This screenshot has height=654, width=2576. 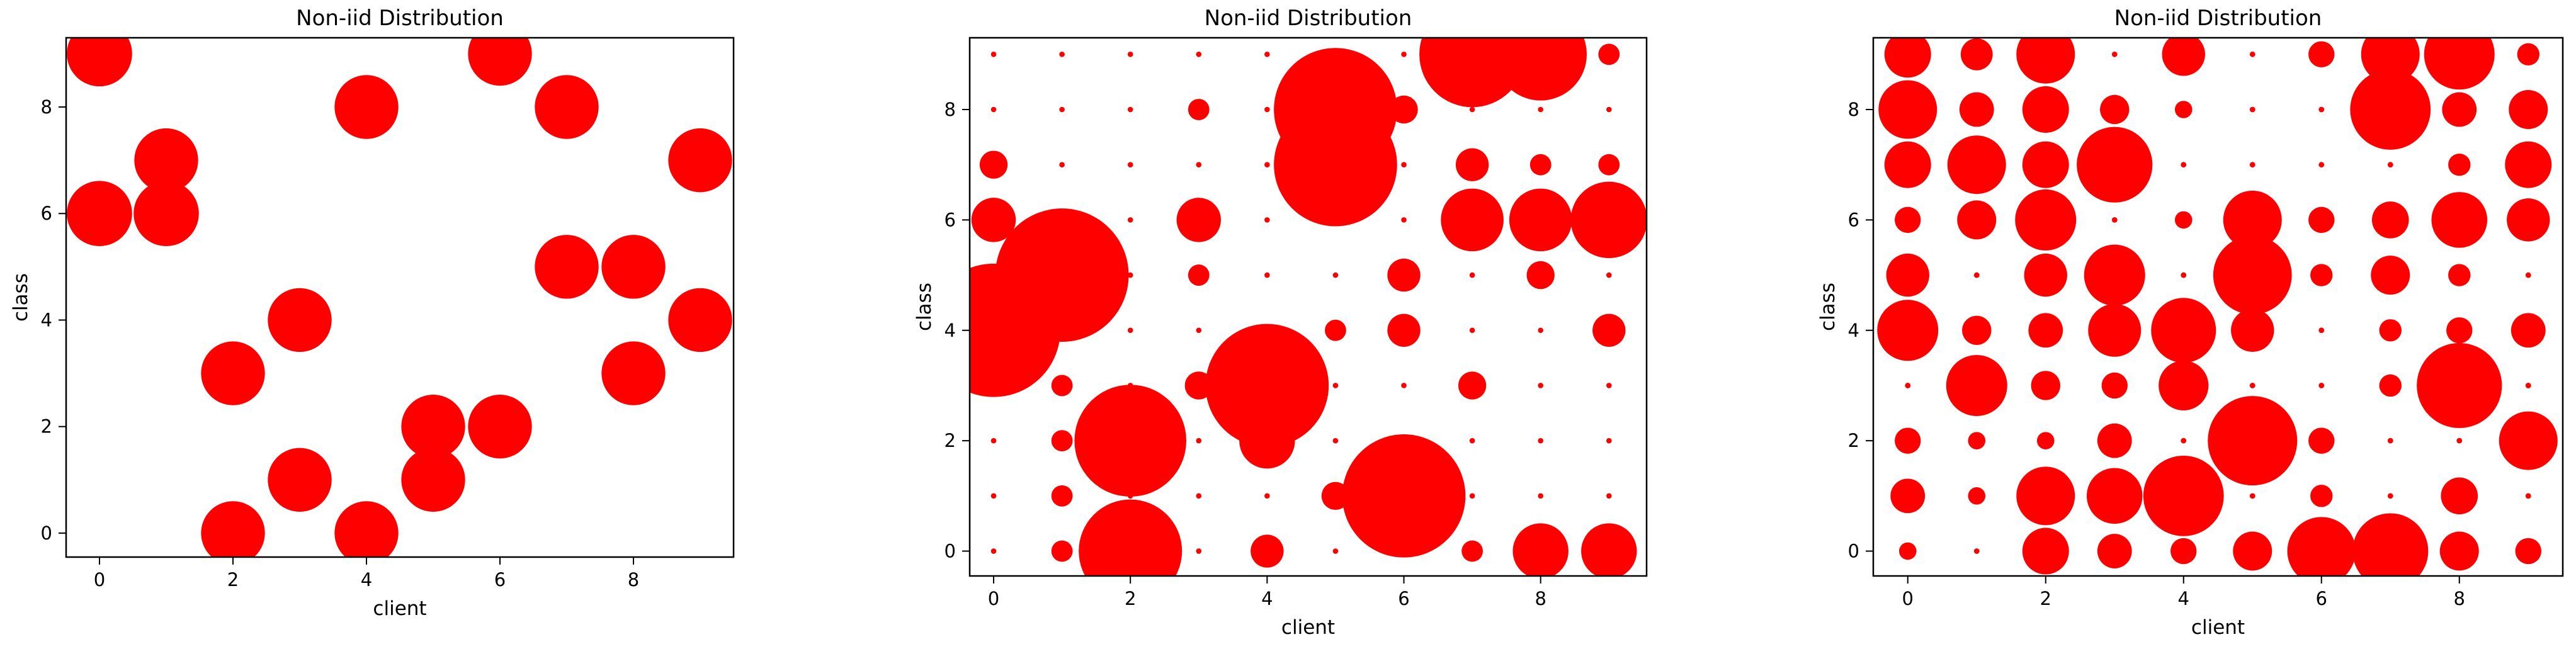 What do you see at coordinates (1853, 551) in the screenshot?
I see `y-tick-label: 0` at bounding box center [1853, 551].